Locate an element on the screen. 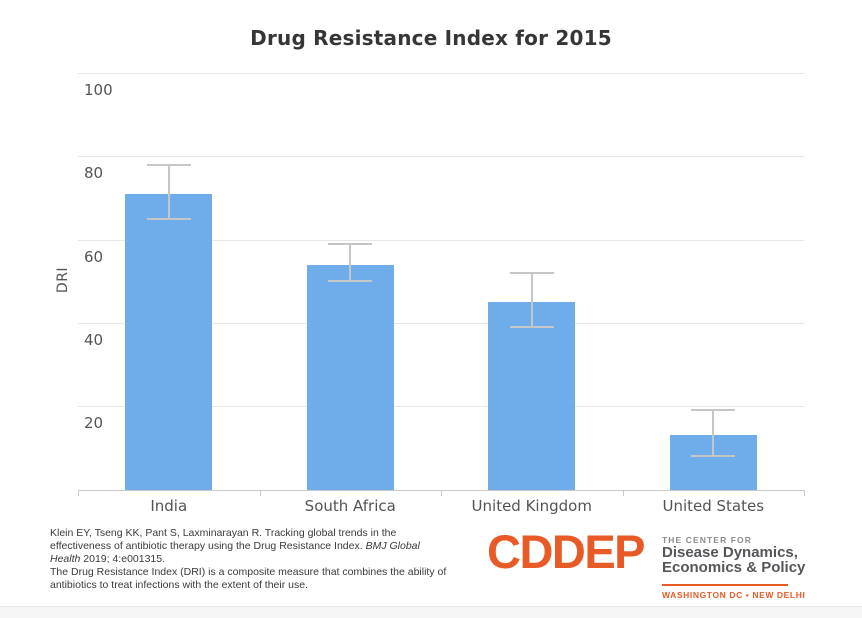 Image resolution: width=862 pixels, height=618 pixels. y-tick-label-100: 100 is located at coordinates (98, 90).